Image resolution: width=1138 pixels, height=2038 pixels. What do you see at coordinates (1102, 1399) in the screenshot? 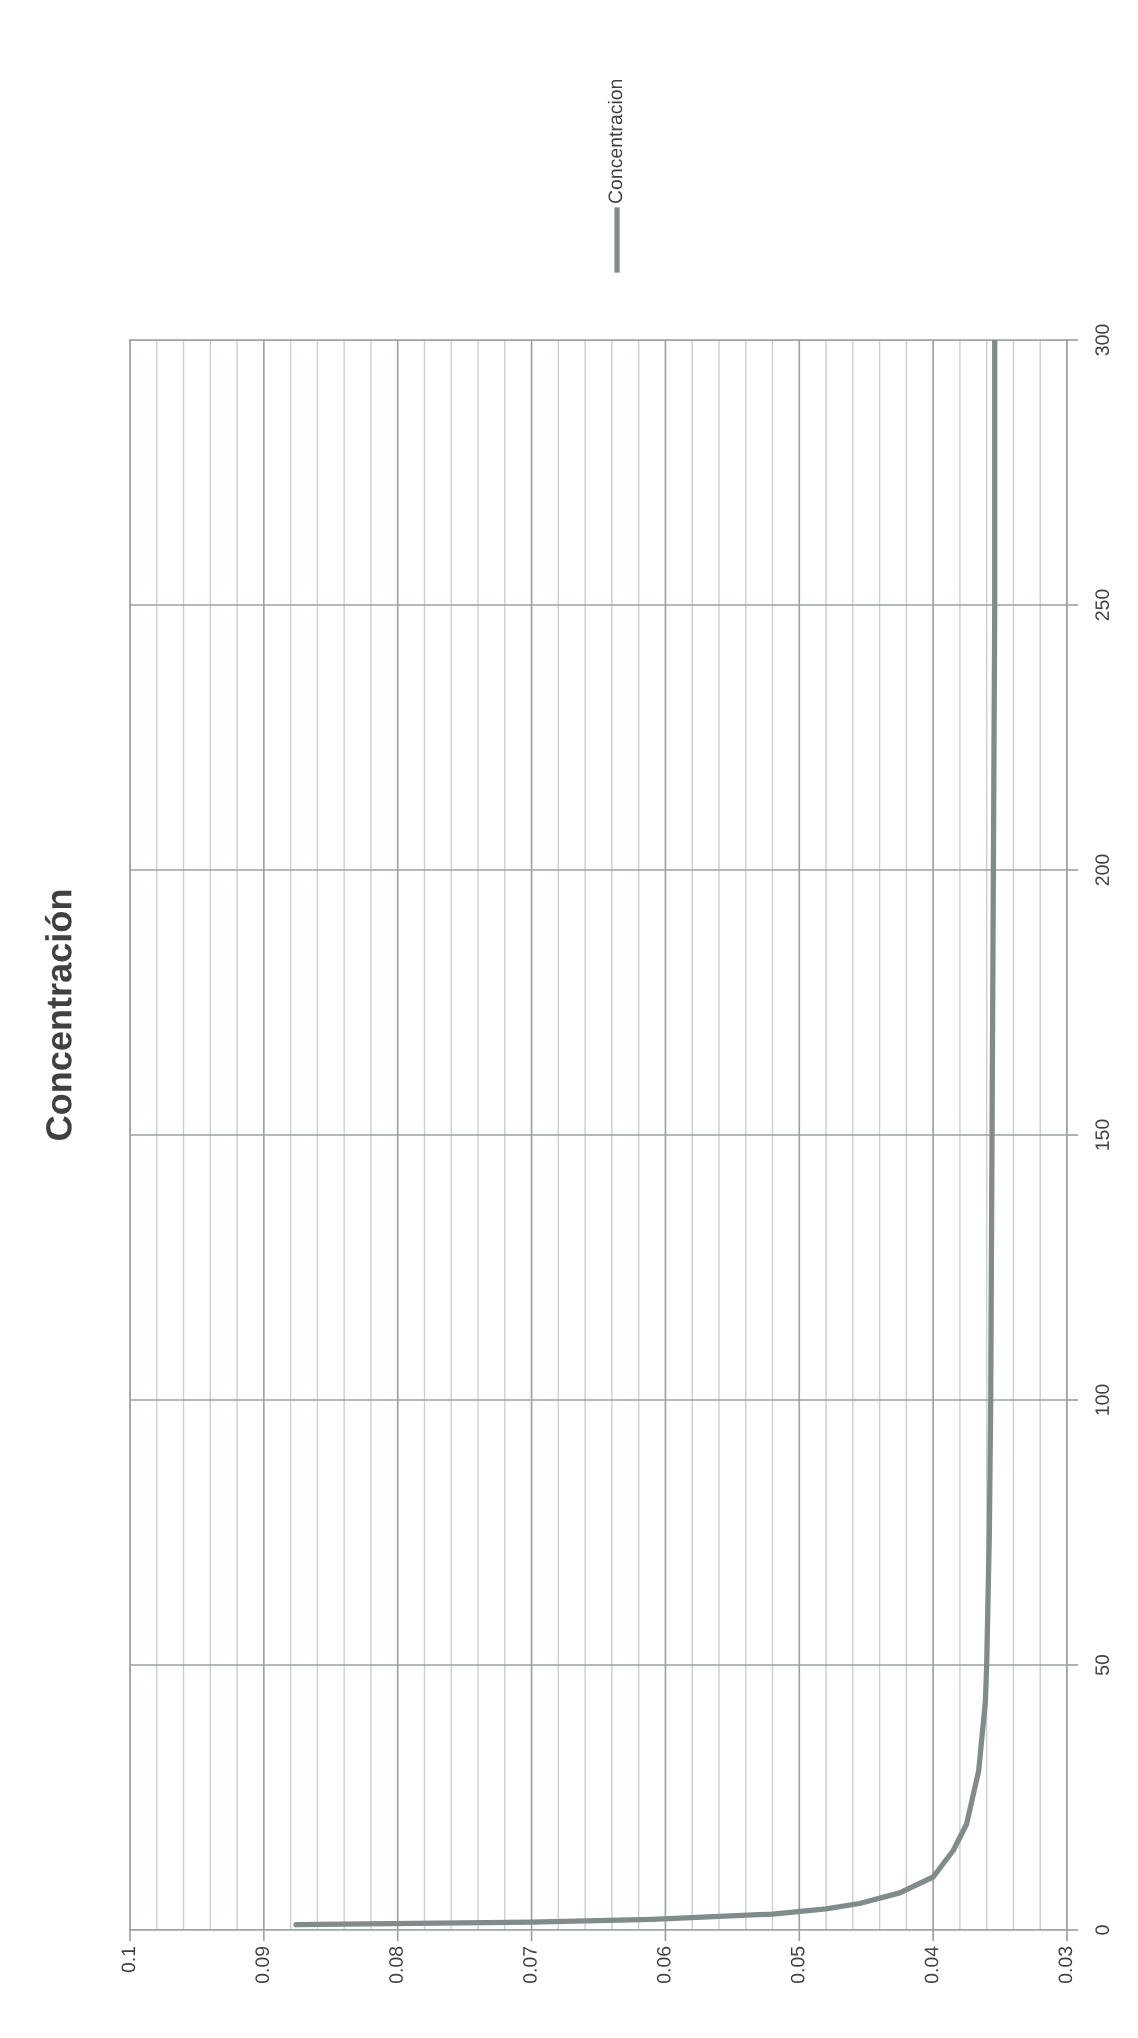
I see `y-tick-label: 100` at bounding box center [1102, 1399].